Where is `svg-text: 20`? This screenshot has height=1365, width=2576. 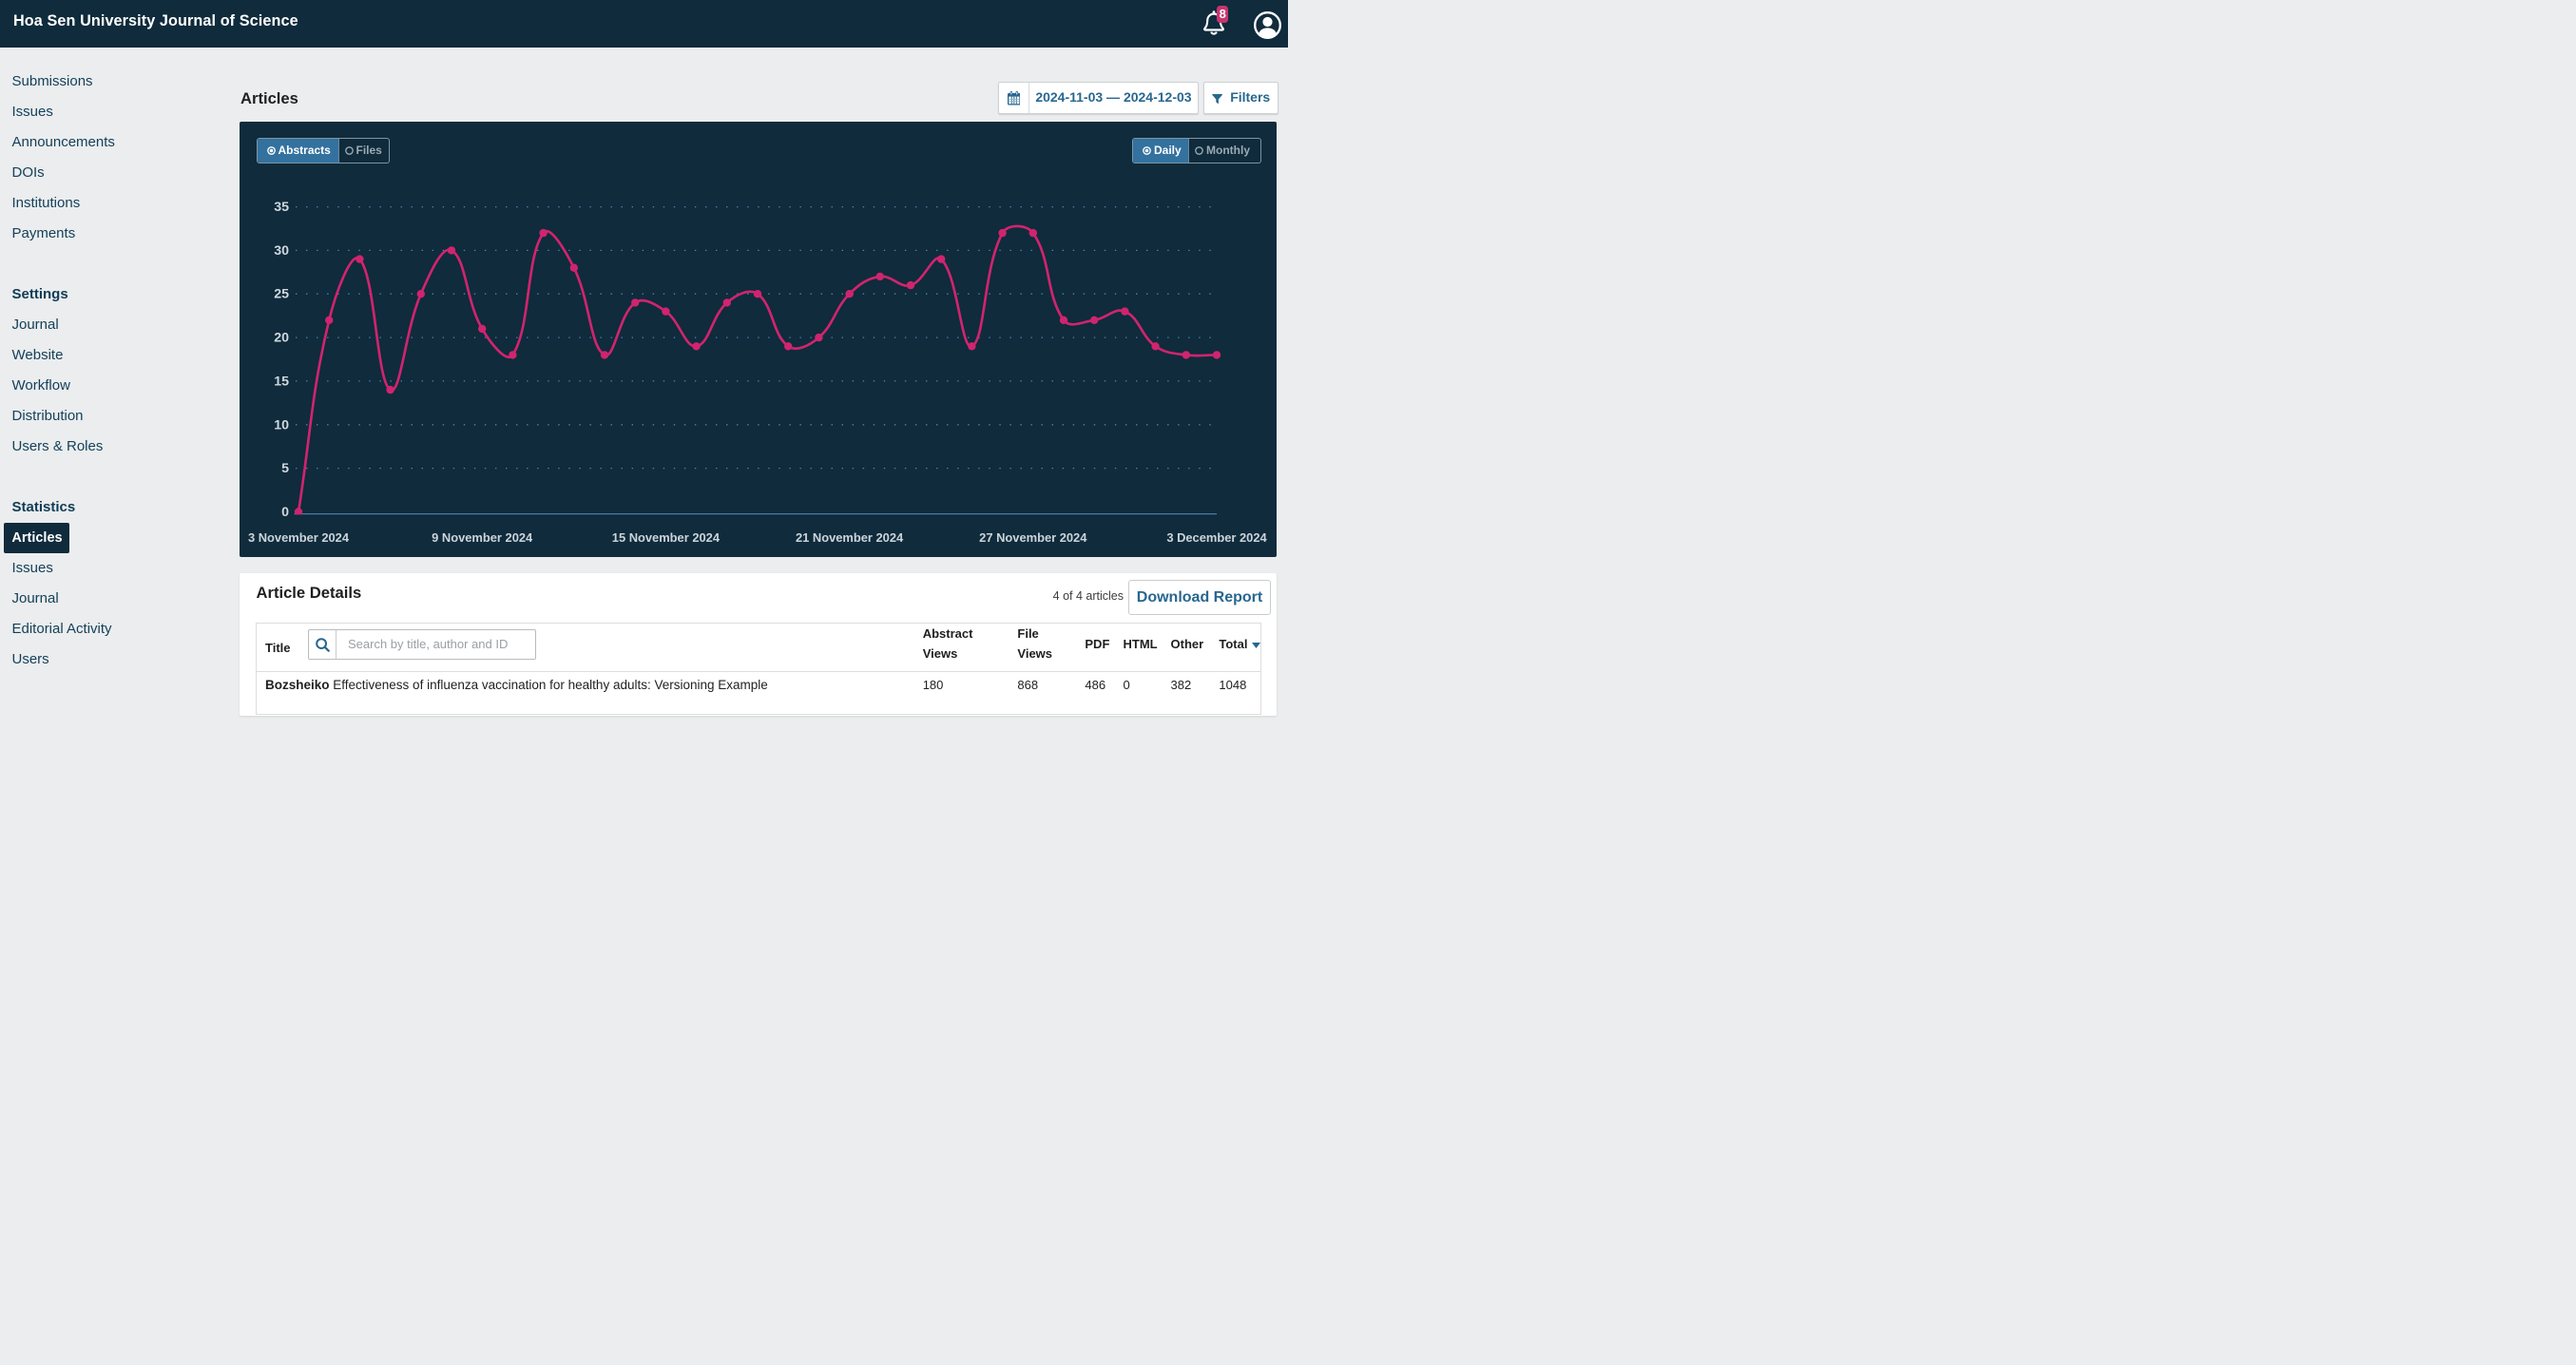
svg-text: 20 is located at coordinates (282, 338).